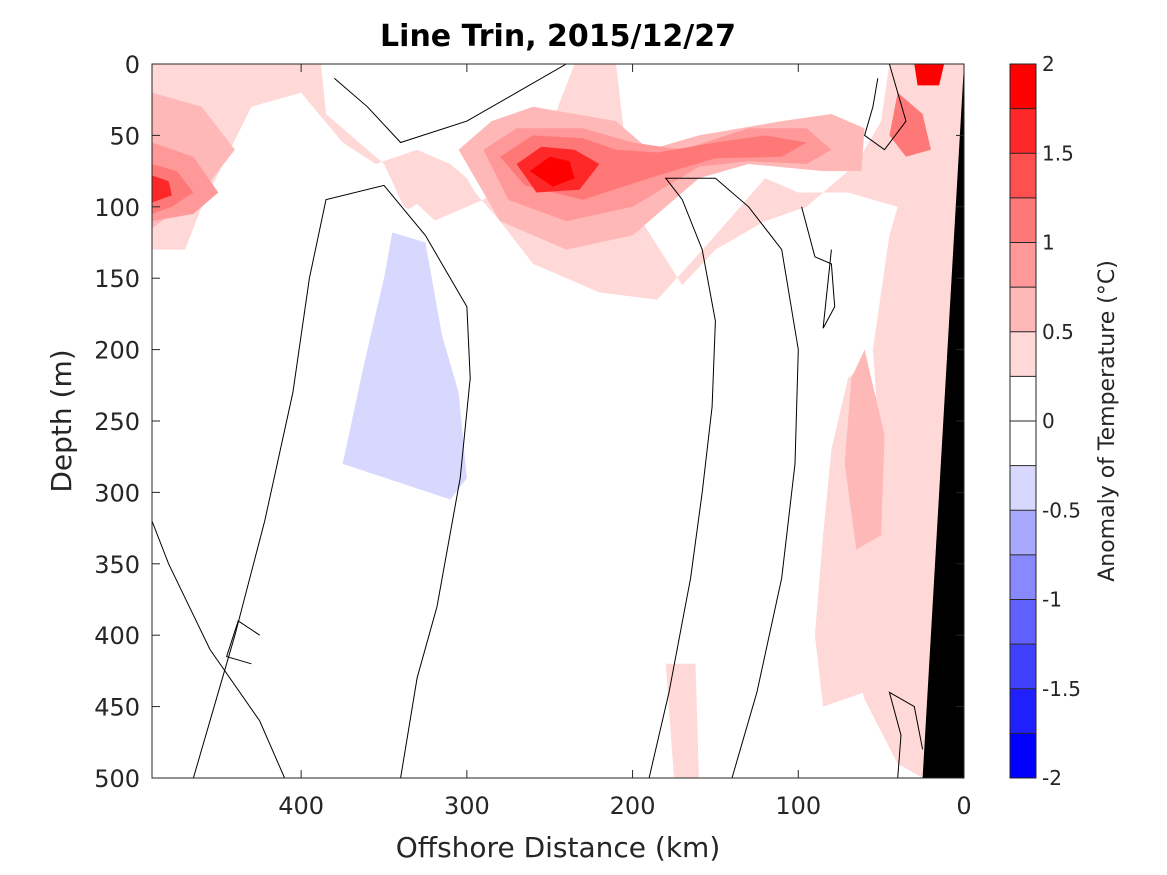  Describe the element at coordinates (943, 421) in the screenshot. I see `land-mask` at that location.